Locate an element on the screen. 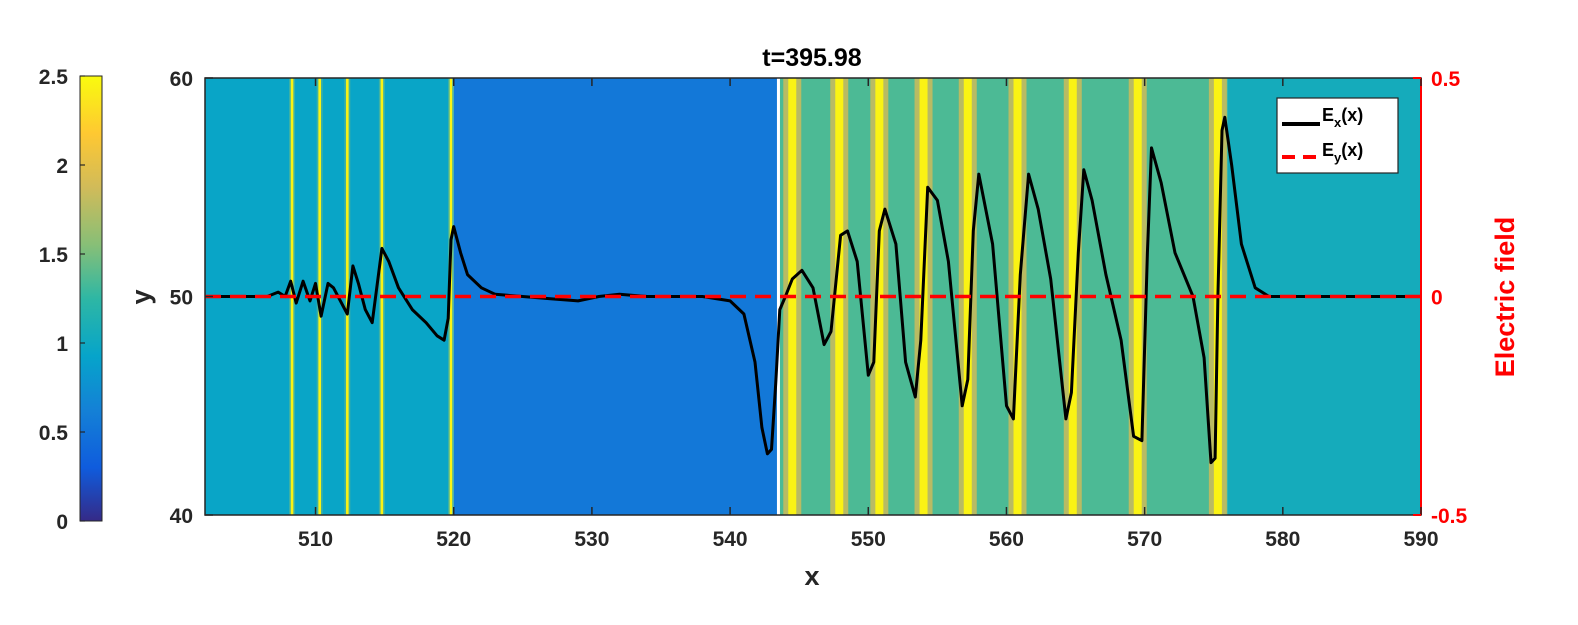 The image size is (1578, 625). y-tick-label: 50 is located at coordinates (181, 298).